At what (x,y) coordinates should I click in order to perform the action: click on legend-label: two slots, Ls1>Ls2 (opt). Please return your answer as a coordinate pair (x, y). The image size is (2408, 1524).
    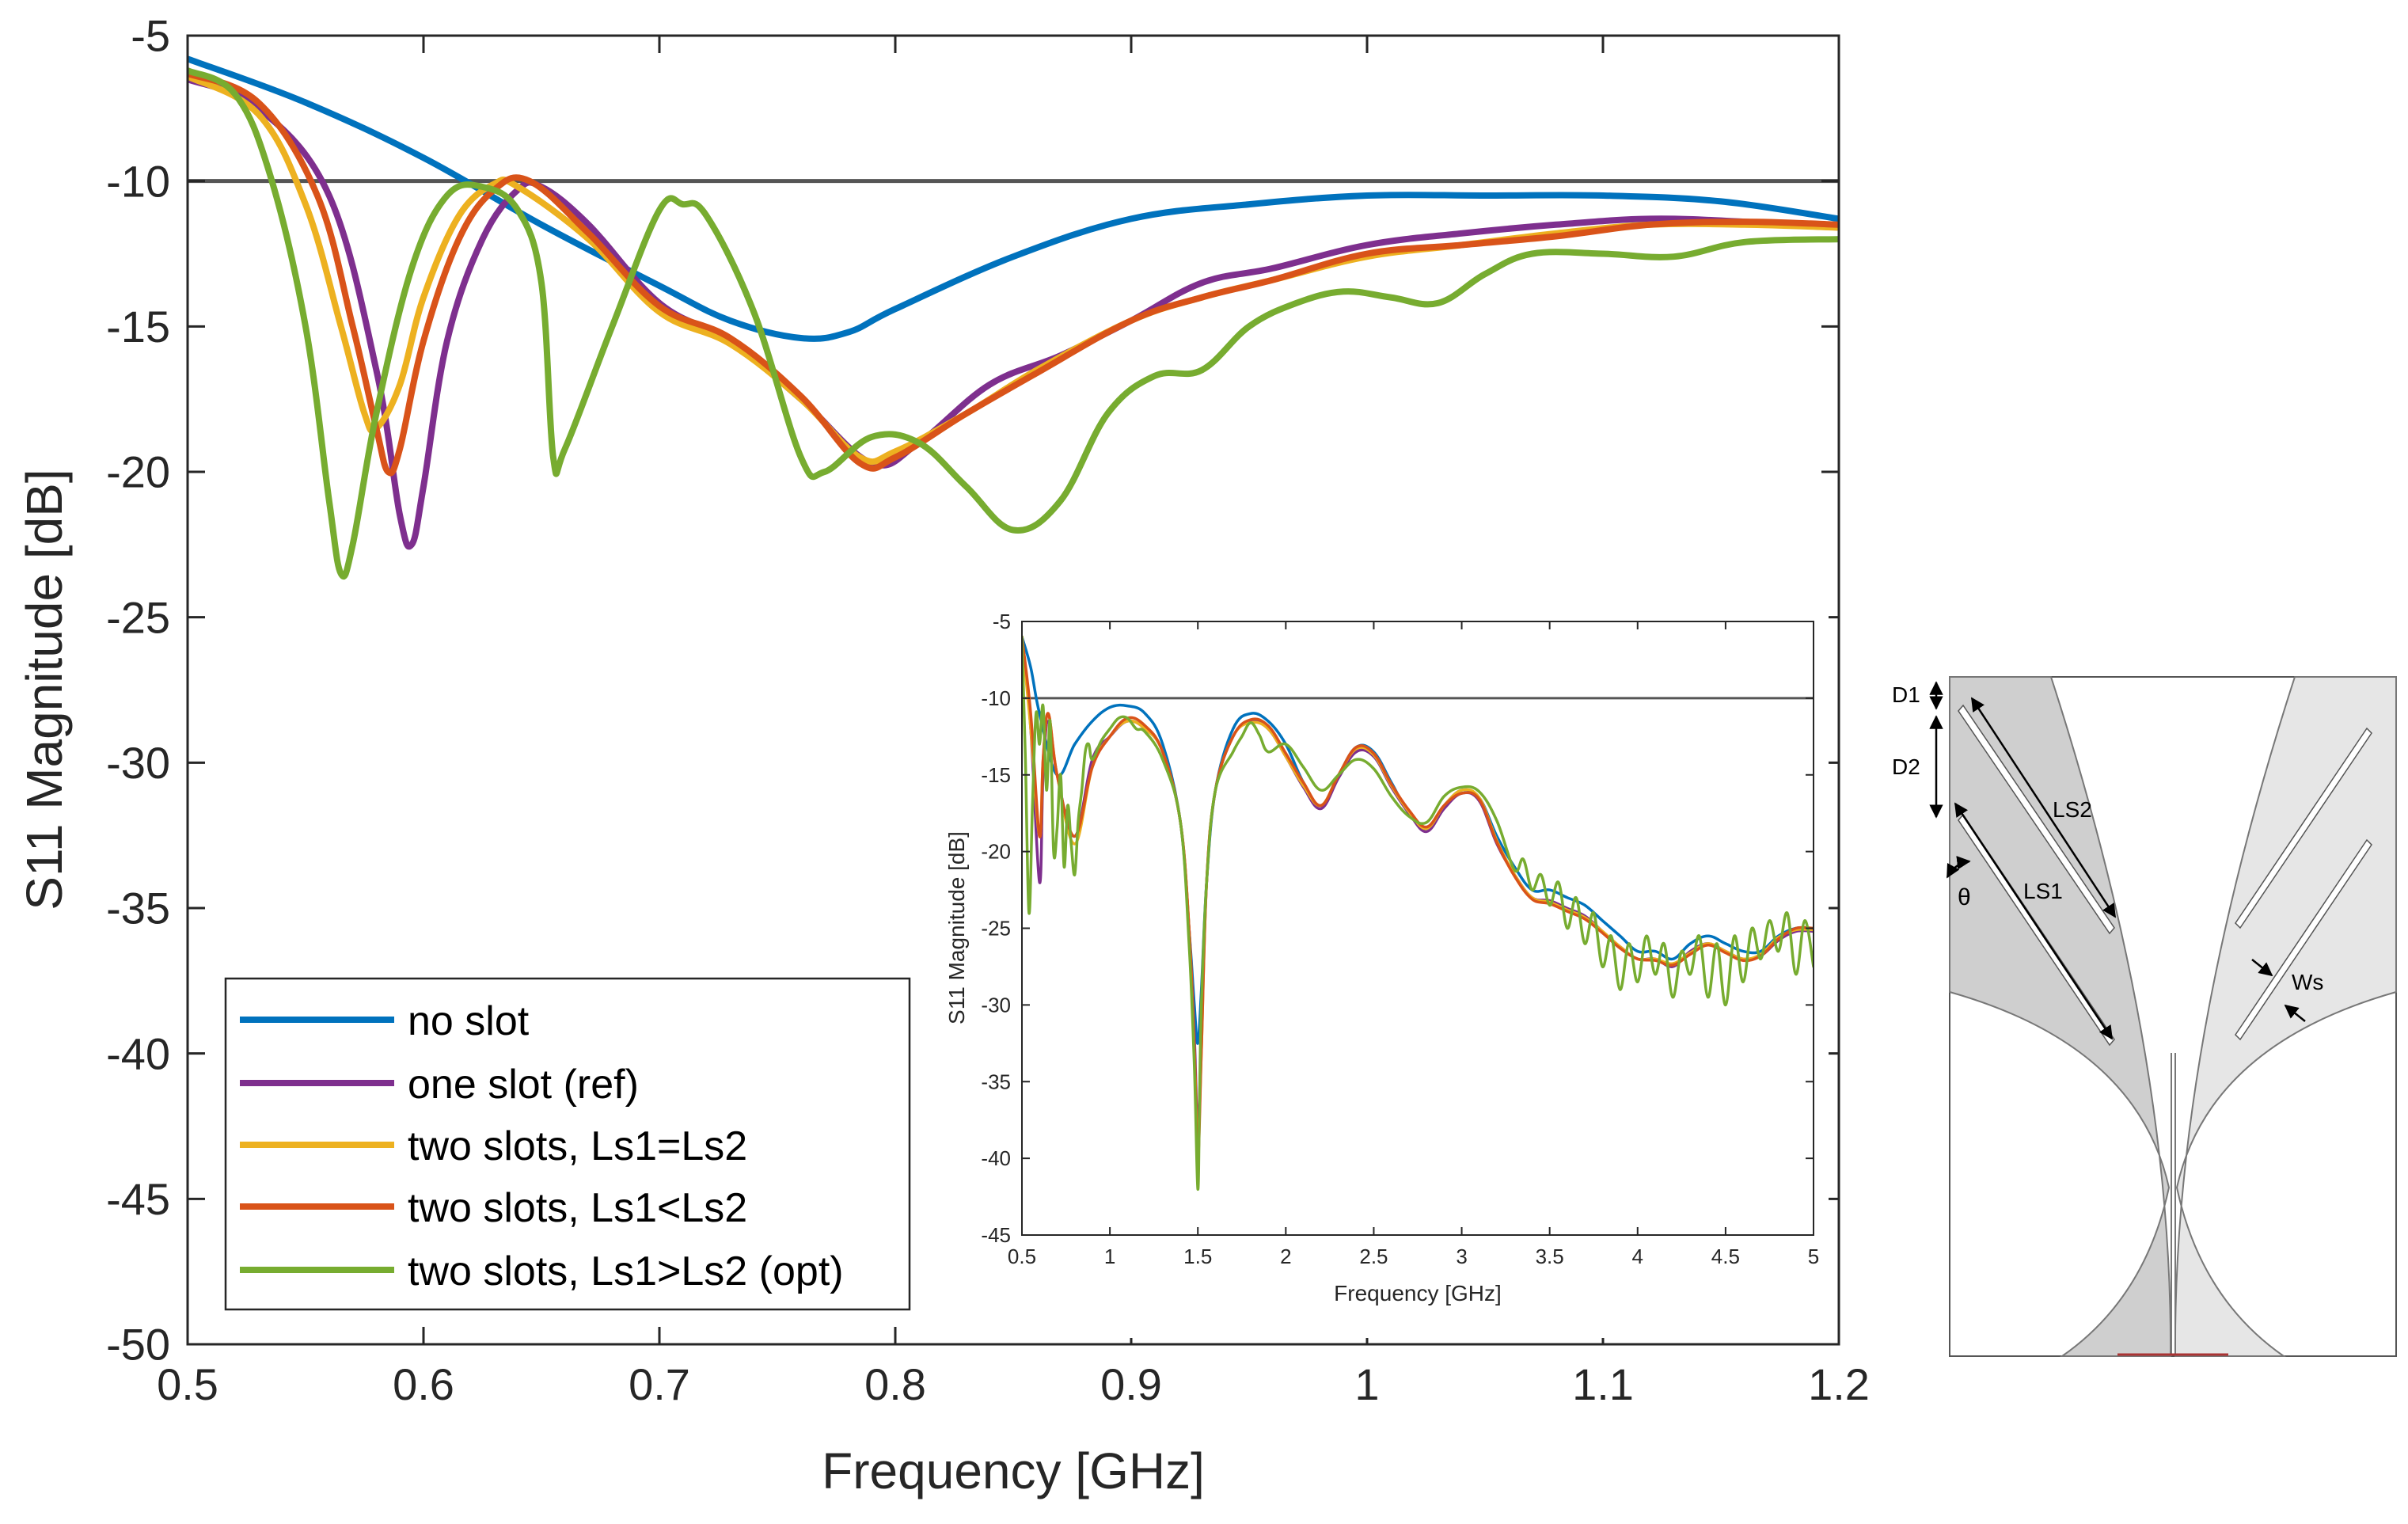
    Looking at the image, I should click on (626, 1271).